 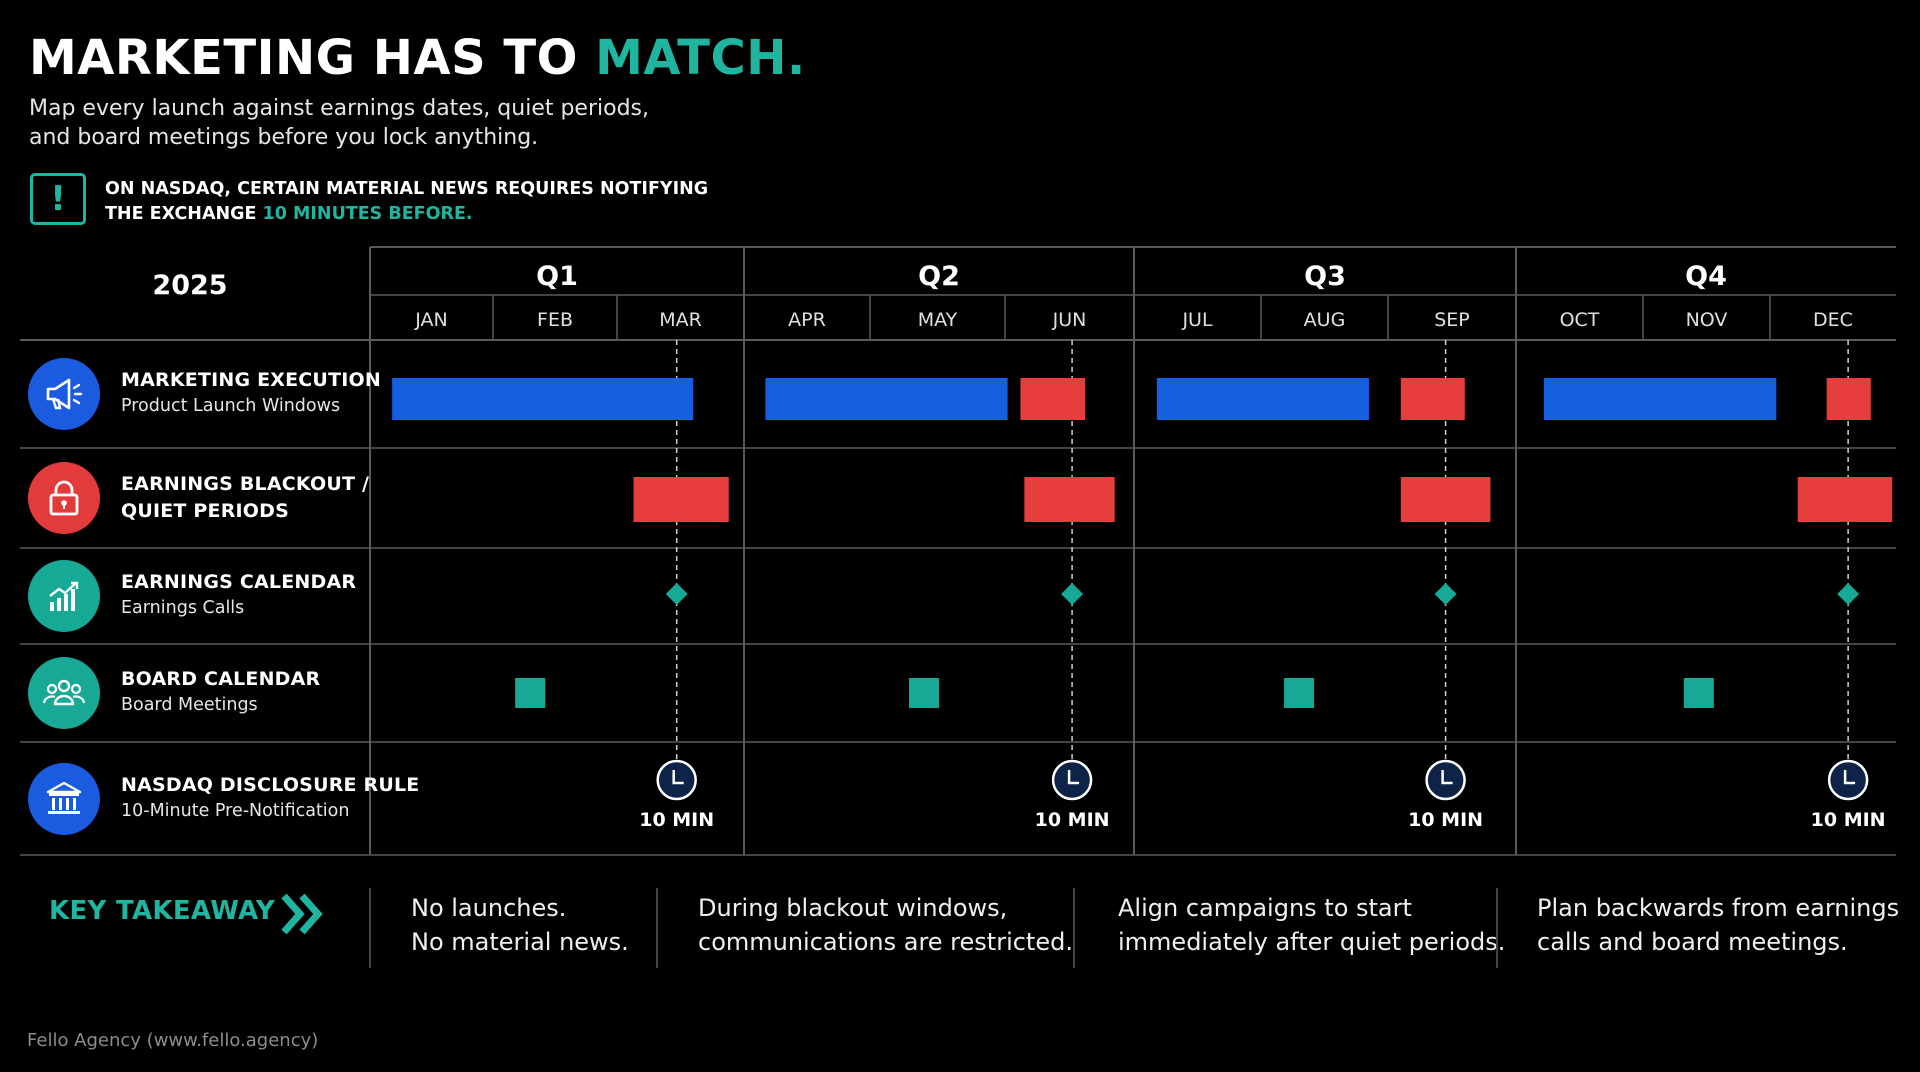 What do you see at coordinates (221, 679) in the screenshot?
I see `row-title: BOARD CALENDAR` at bounding box center [221, 679].